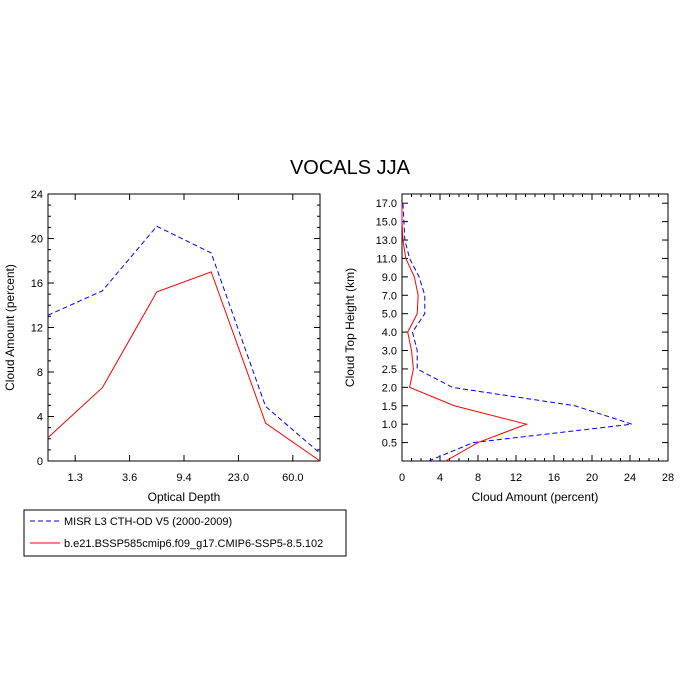 The image size is (700, 700). I want to click on right-y-tick-label: 13.0, so click(386, 241).